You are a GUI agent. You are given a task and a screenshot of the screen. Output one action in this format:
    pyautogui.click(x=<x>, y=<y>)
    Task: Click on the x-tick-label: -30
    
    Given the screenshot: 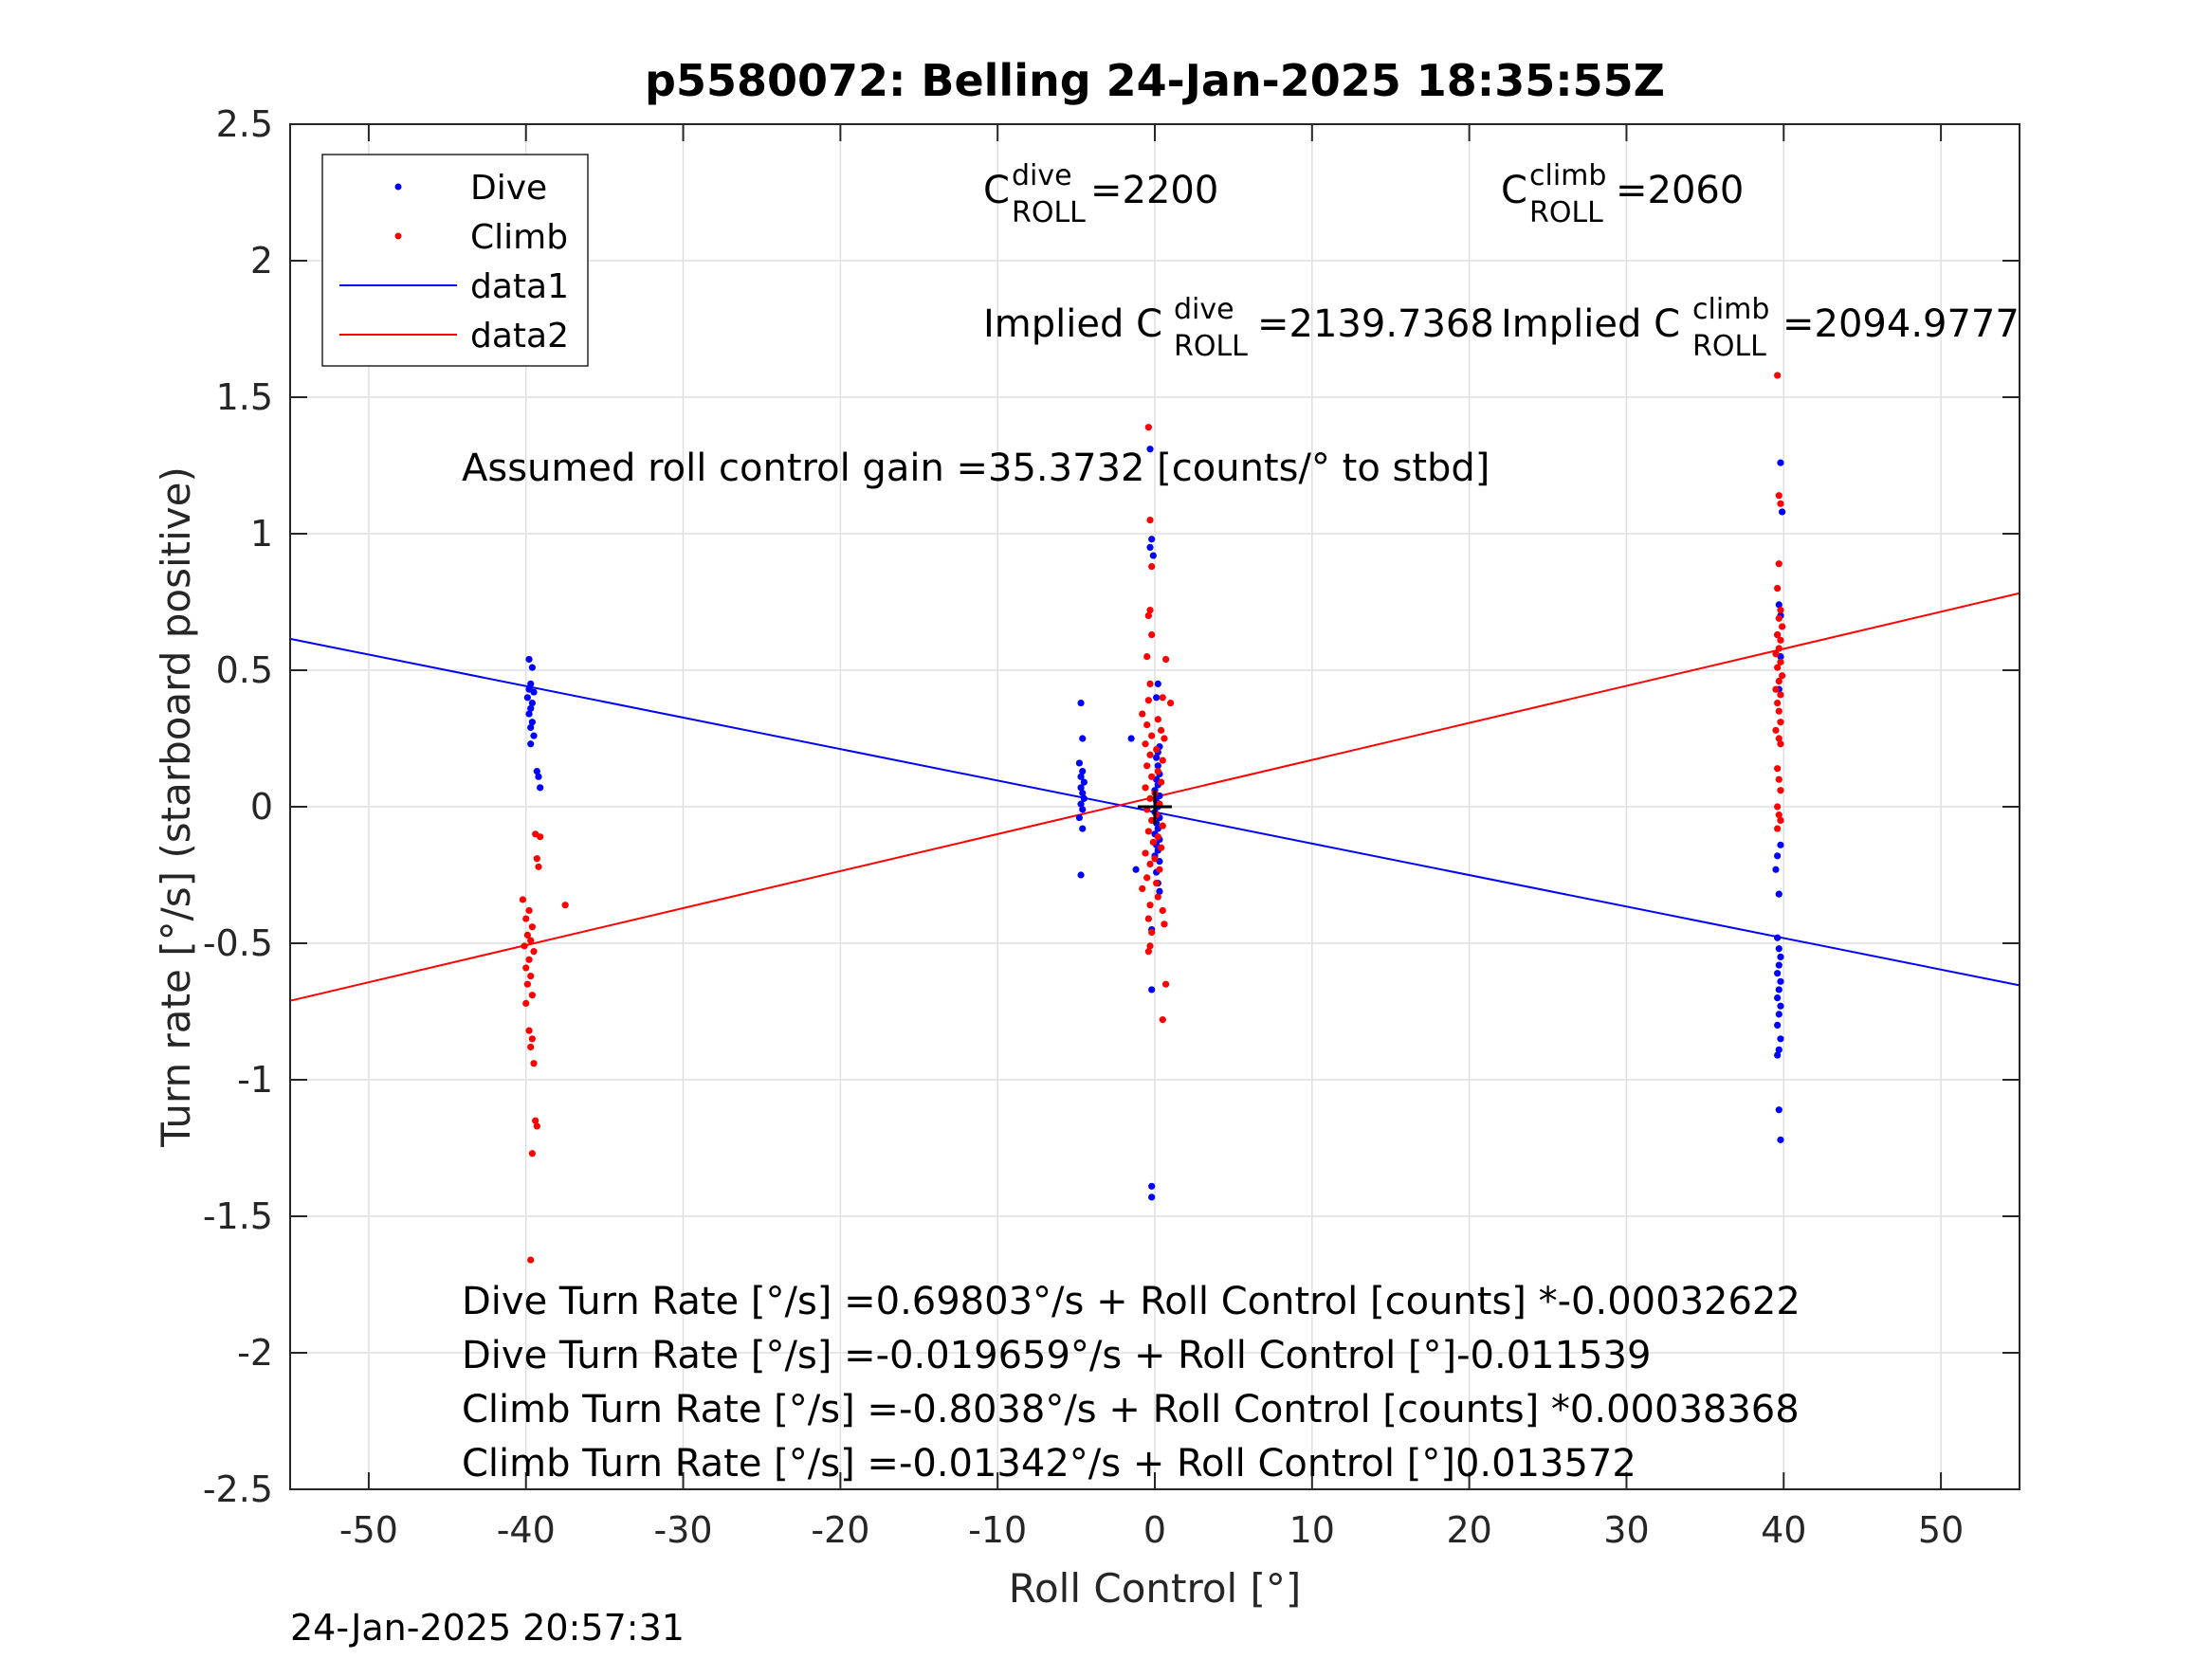 What is the action you would take?
    pyautogui.click(x=683, y=1530)
    